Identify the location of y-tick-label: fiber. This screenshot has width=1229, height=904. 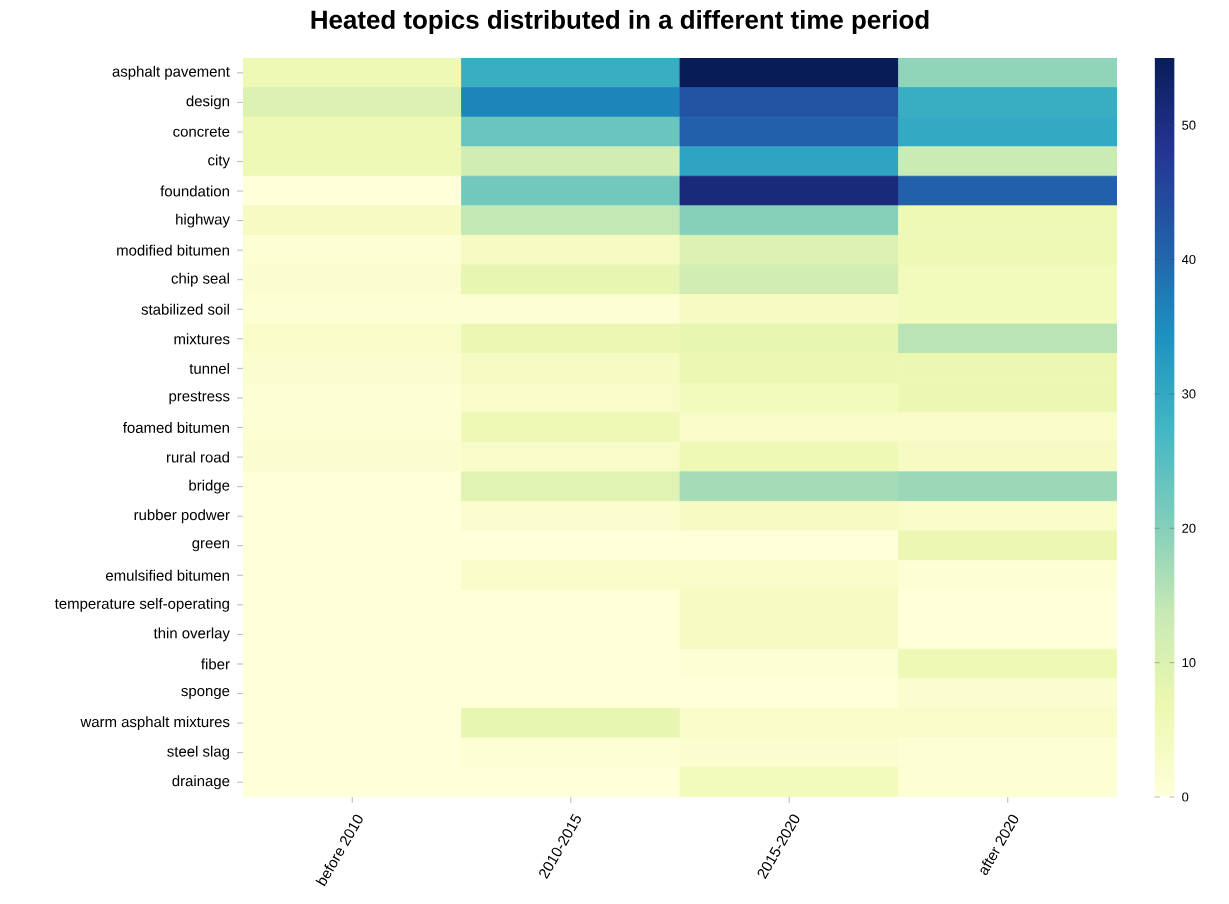
(215, 664).